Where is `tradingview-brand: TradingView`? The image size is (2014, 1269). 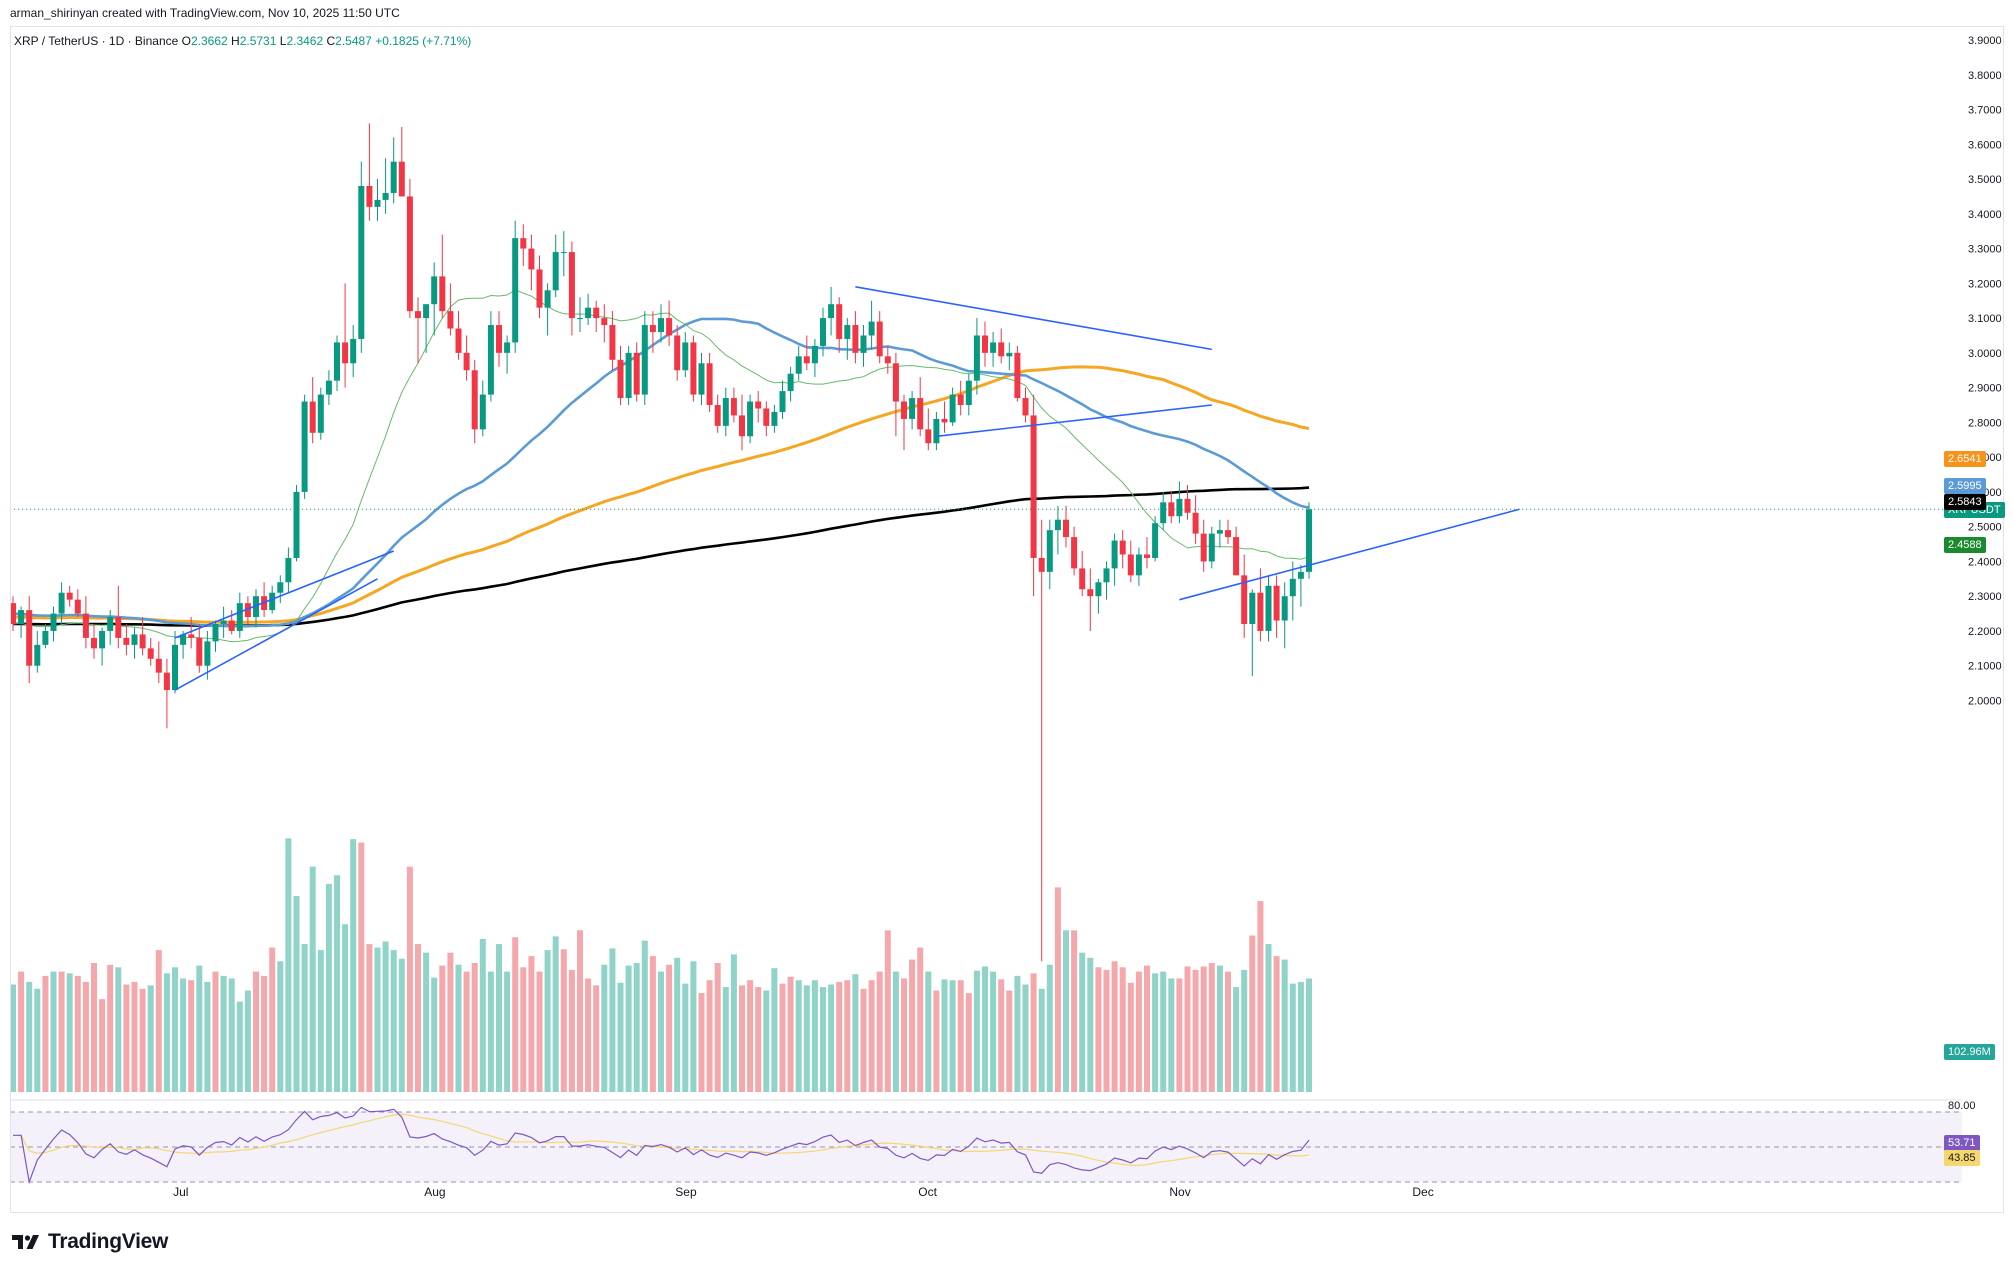 tradingview-brand: TradingView is located at coordinates (90, 1242).